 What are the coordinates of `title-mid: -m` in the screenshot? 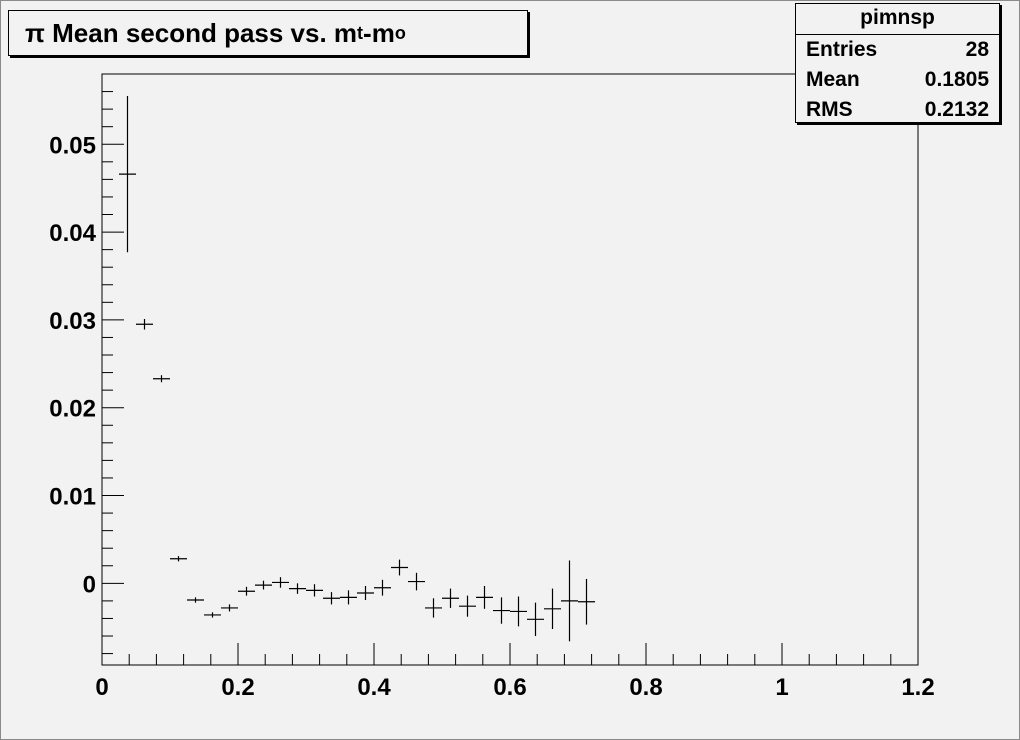 It's located at (379, 32).